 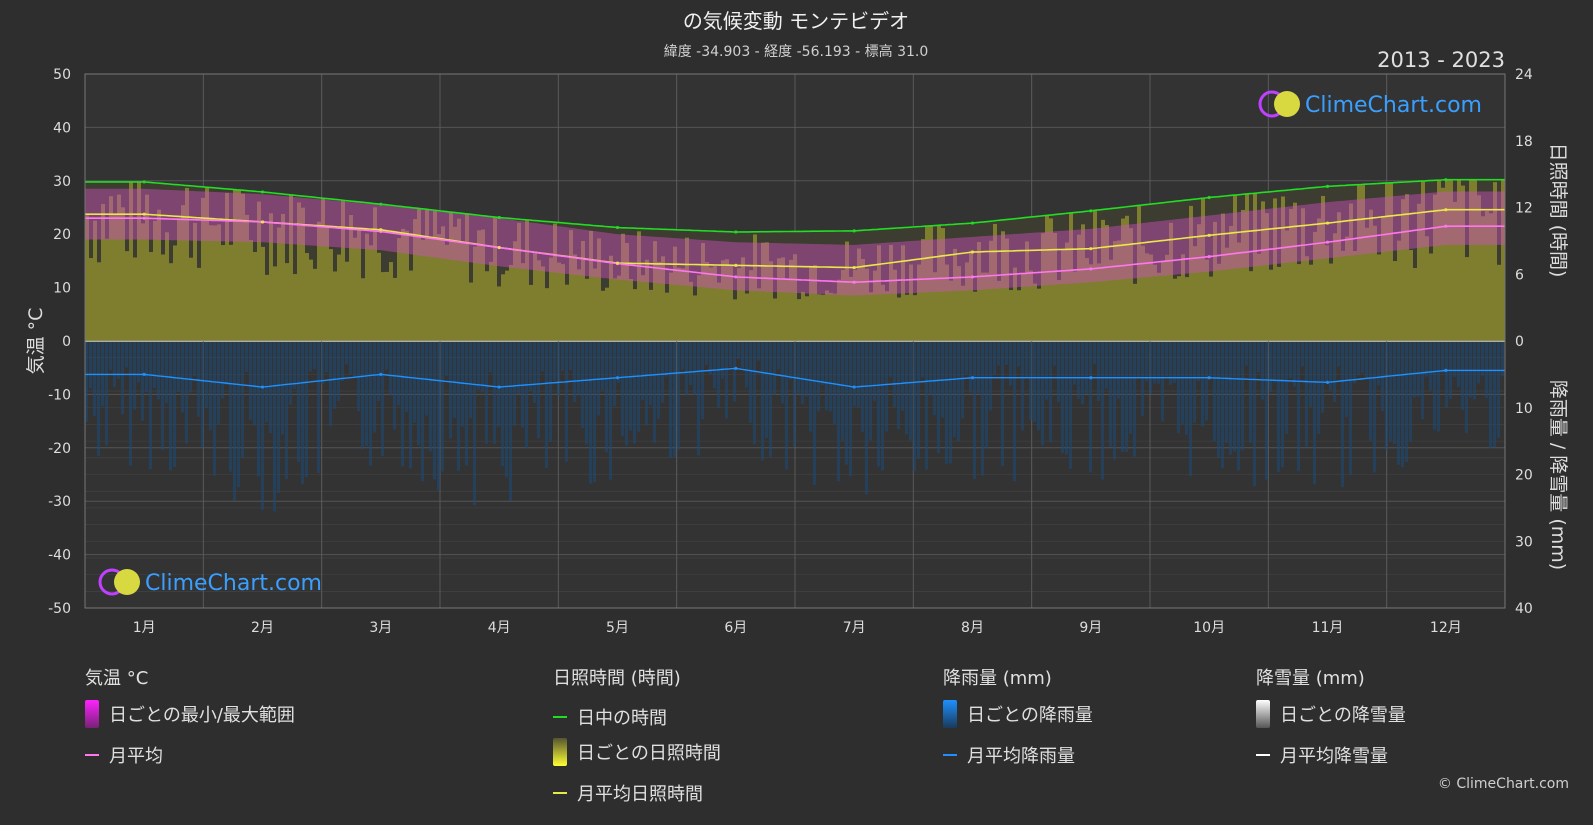 I want to click on y-right-top-tick-label: 18, so click(x=1524, y=142).